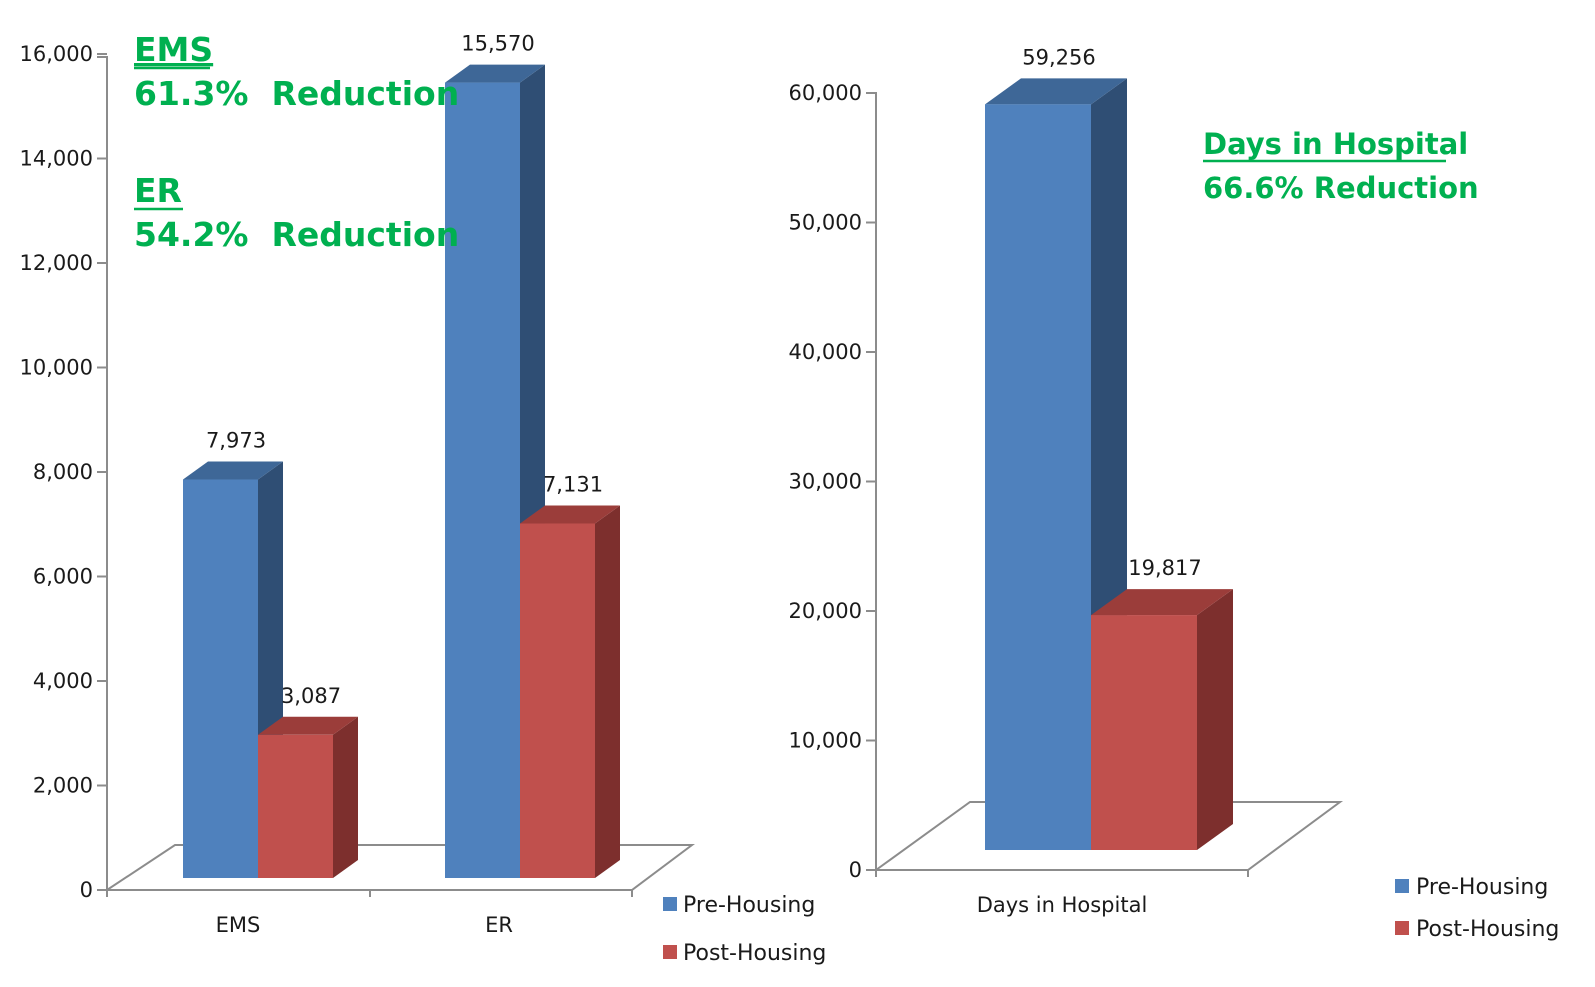 The image size is (1595, 987). I want to click on data-label: 15,570, so click(497, 44).